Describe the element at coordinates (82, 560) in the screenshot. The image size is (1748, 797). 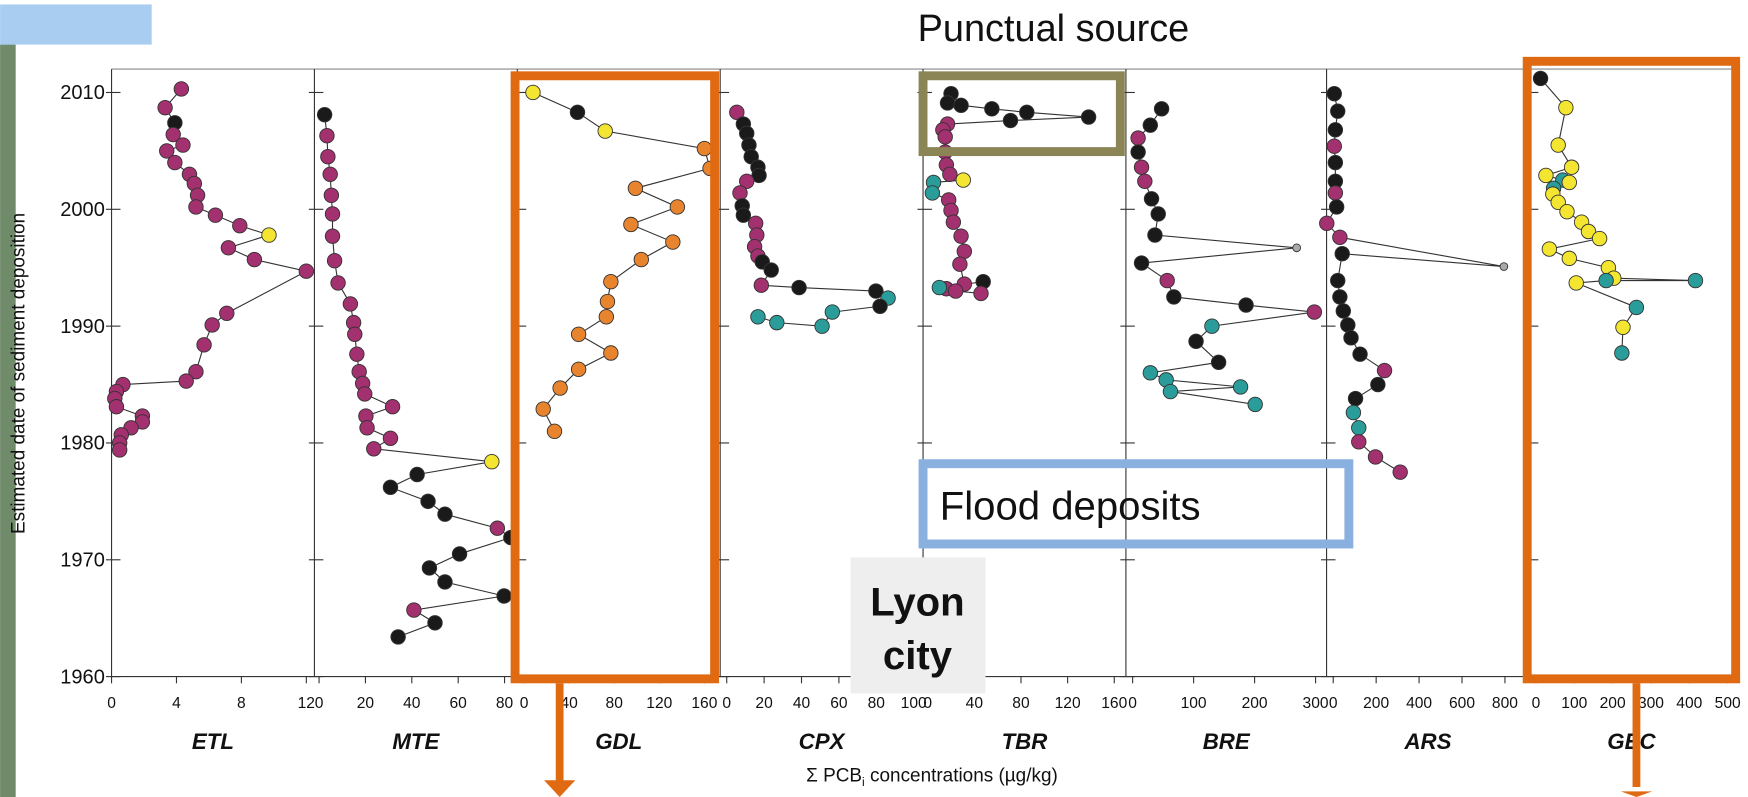
I see `y-tick-label: 1970` at that location.